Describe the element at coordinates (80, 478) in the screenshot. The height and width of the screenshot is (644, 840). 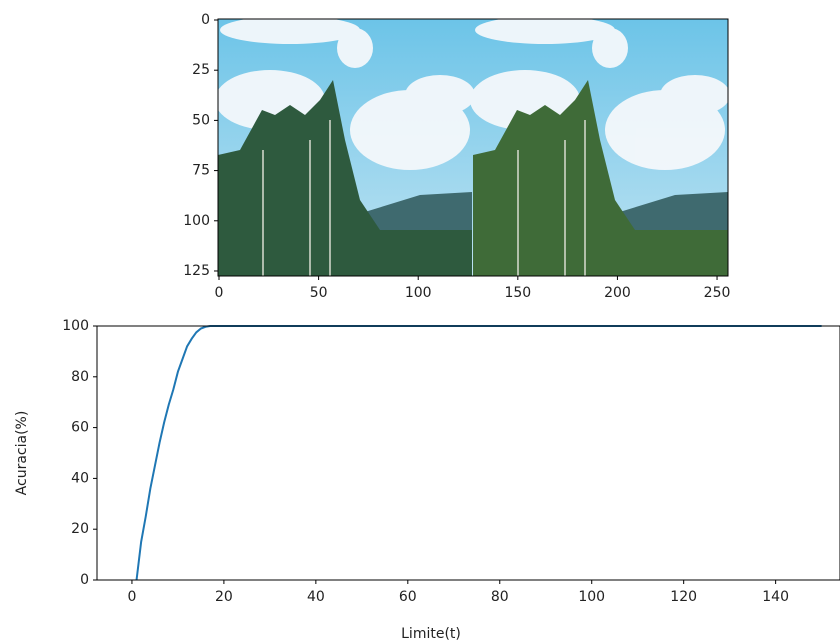
I see `y-tick-label: 40` at that location.